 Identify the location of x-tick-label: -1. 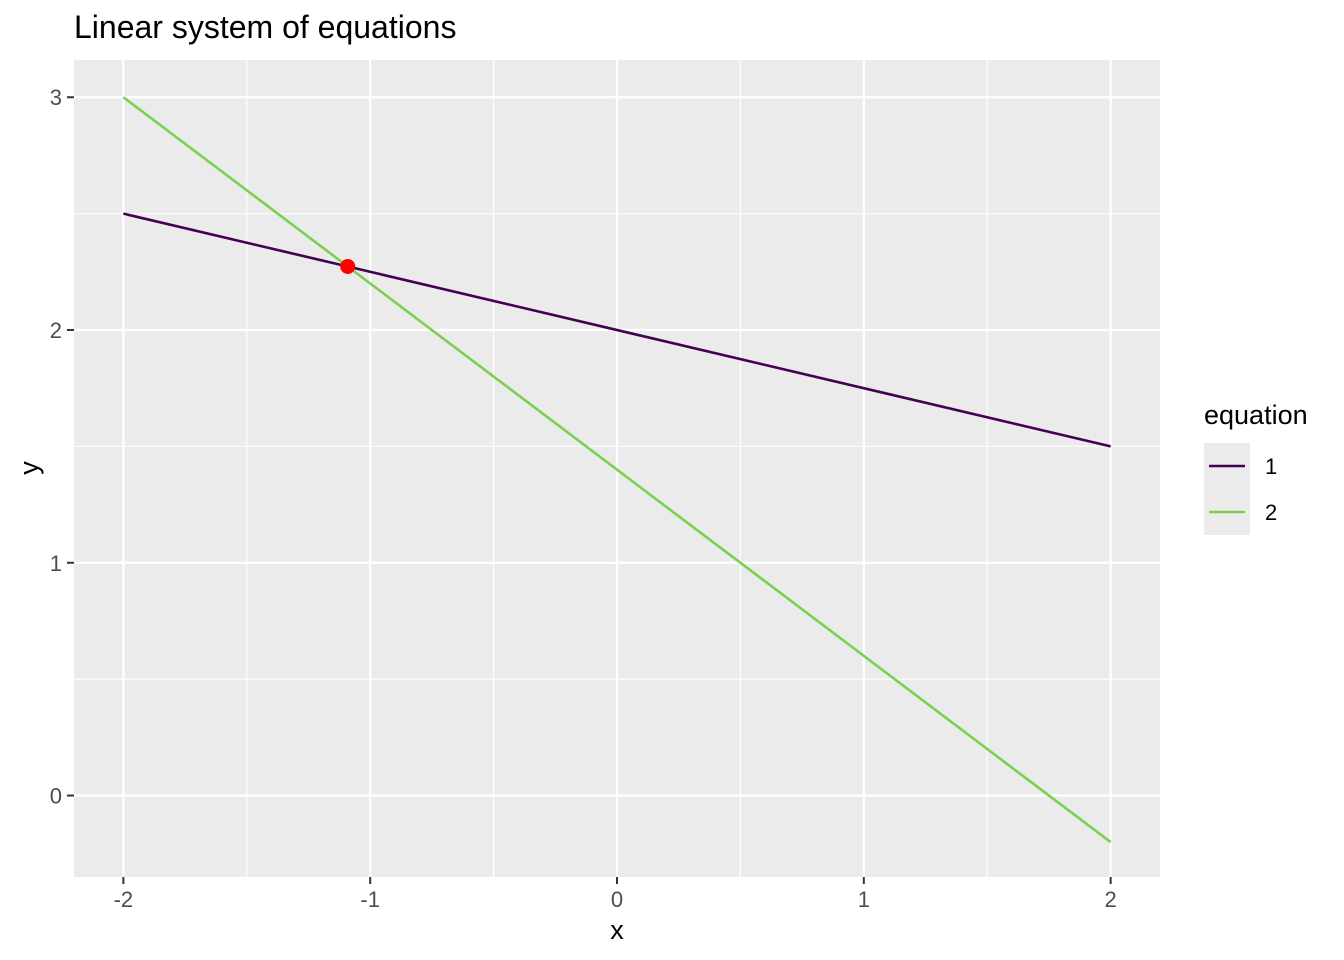
(370, 899).